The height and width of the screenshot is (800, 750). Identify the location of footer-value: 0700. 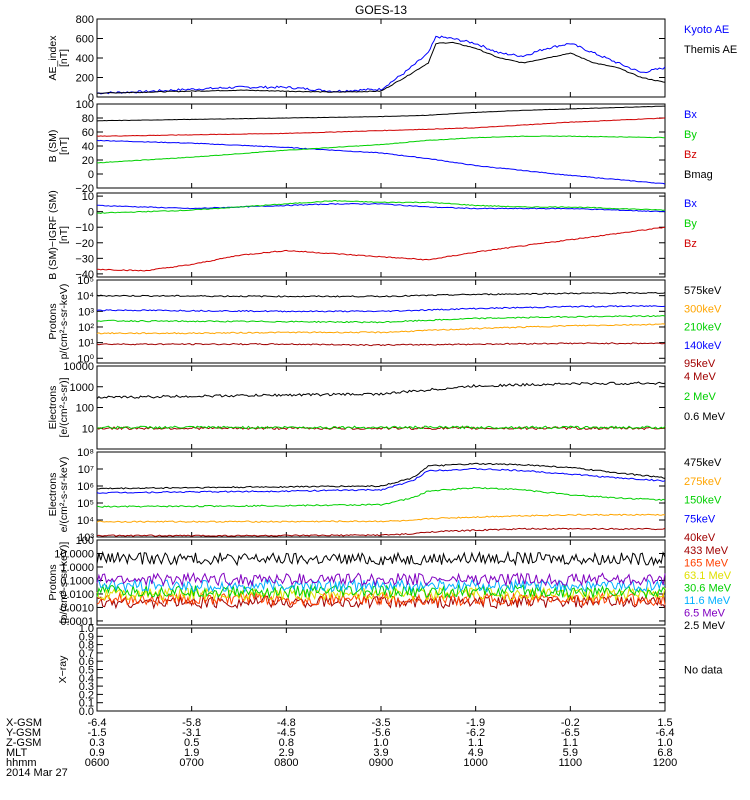
(191, 763).